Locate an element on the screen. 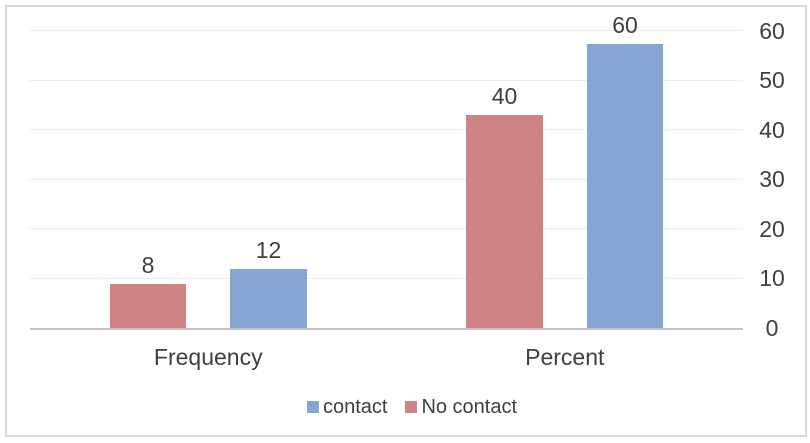  y-axis-tick-label: 10 is located at coordinates (772, 278).